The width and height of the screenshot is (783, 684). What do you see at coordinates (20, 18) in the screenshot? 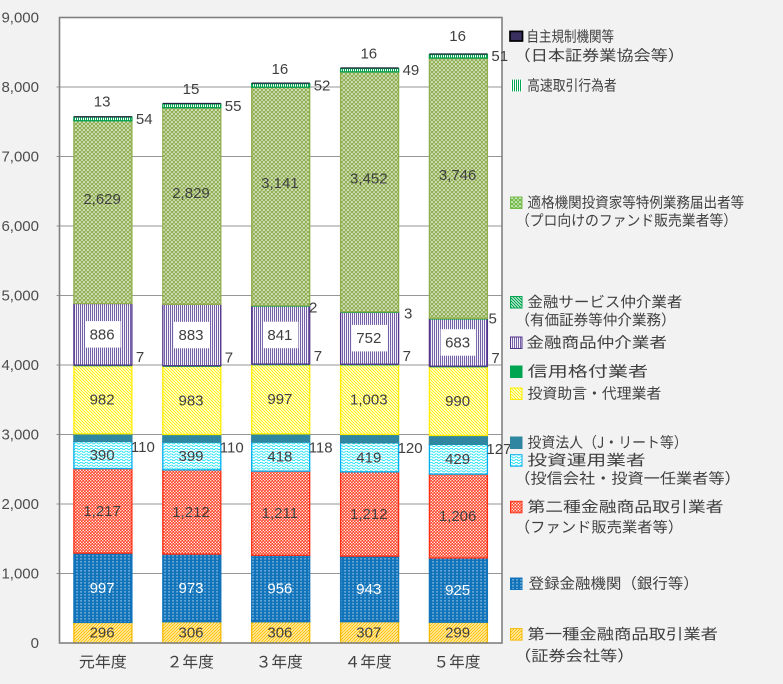
I see `svg-text: 9,000` at bounding box center [20, 18].